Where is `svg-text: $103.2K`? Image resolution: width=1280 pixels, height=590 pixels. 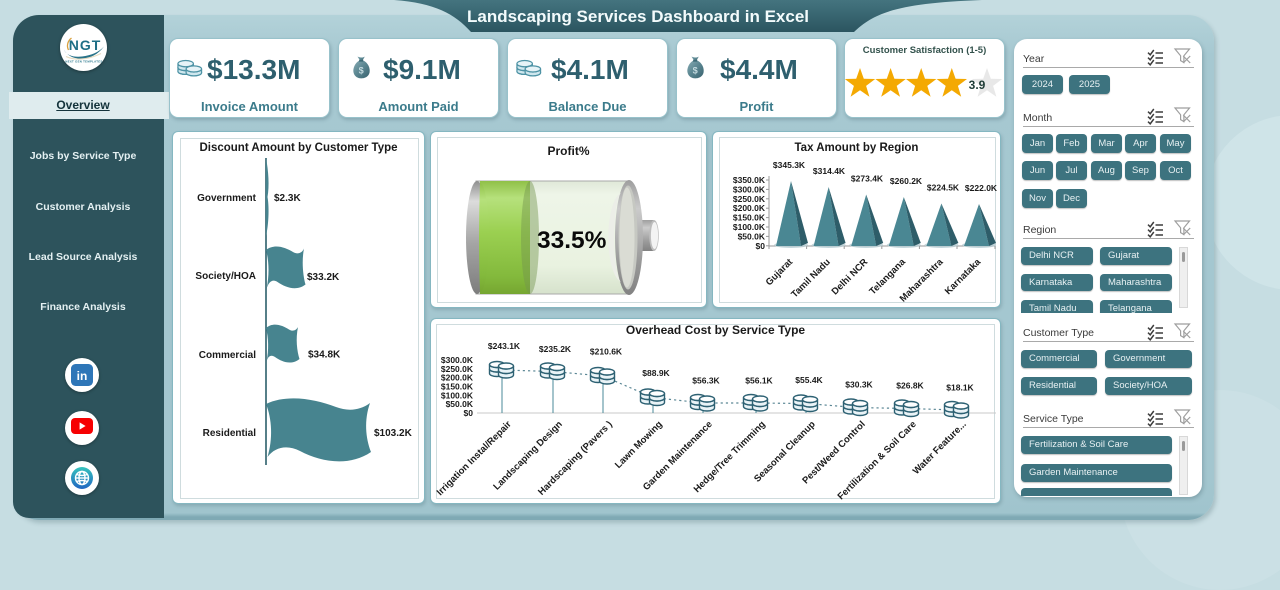
svg-text: $103.2K is located at coordinates (393, 433).